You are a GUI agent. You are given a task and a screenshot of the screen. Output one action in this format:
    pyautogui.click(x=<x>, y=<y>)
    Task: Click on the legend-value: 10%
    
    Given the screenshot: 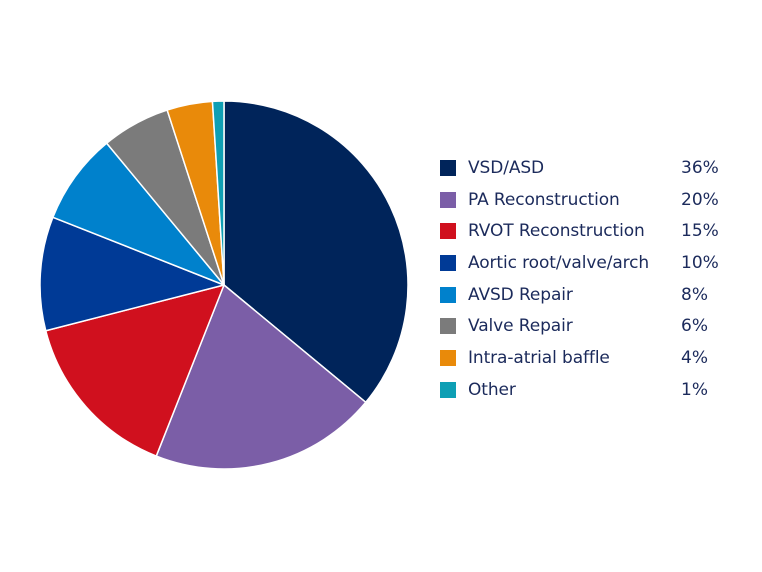 What is the action you would take?
    pyautogui.click(x=700, y=262)
    